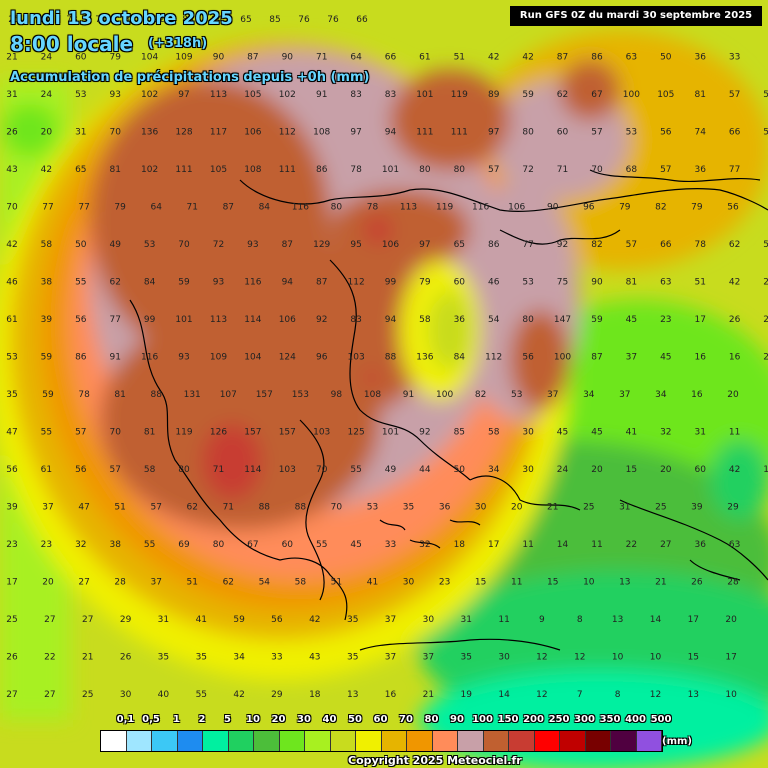 Image resolution: width=768 pixels, height=768 pixels. Describe the element at coordinates (264, 395) in the screenshot. I see `grid-value: 157` at that location.